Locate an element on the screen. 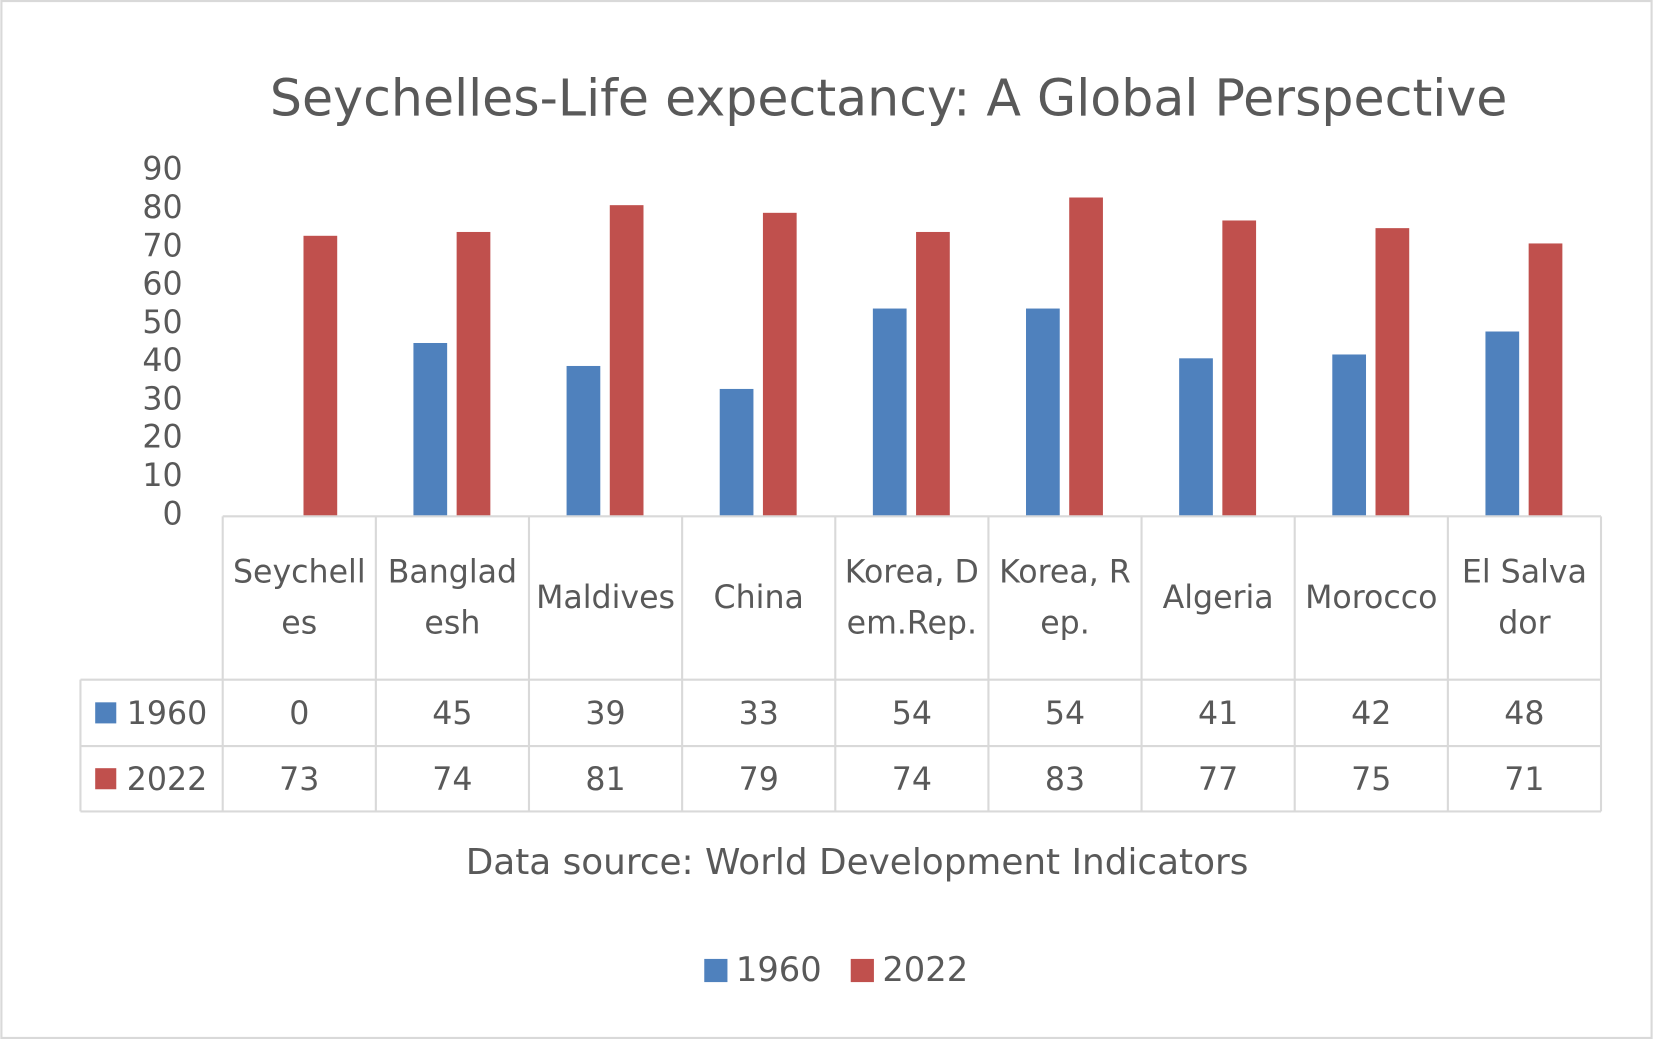  category-cell: El Salvador is located at coordinates (1524, 598).